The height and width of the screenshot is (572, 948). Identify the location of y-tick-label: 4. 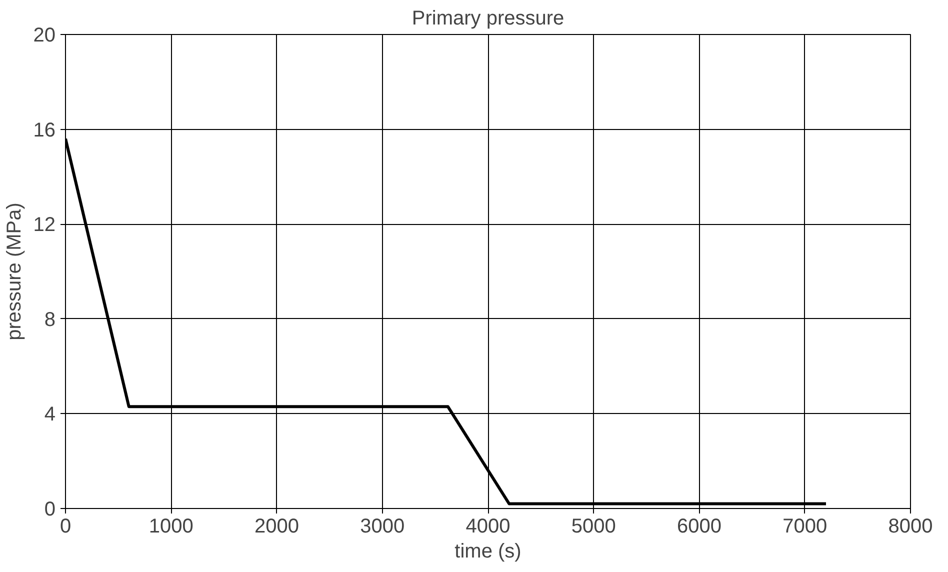
(50, 415).